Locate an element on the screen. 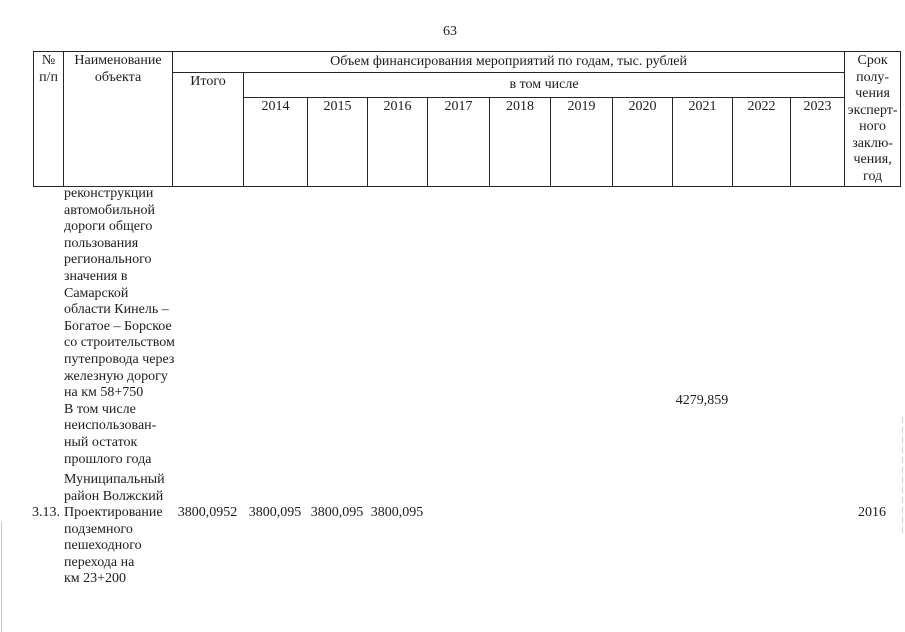 This screenshot has height=632, width=905. header-cell-year-2014: 2014 is located at coordinates (275, 142).